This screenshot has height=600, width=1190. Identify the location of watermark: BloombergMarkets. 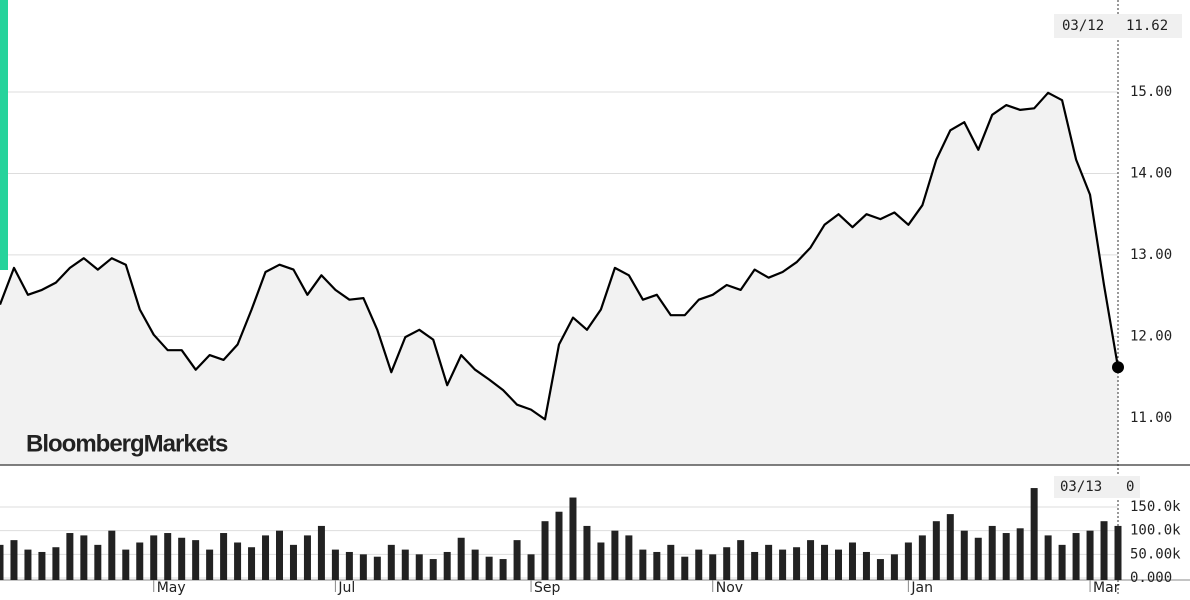
(127, 443).